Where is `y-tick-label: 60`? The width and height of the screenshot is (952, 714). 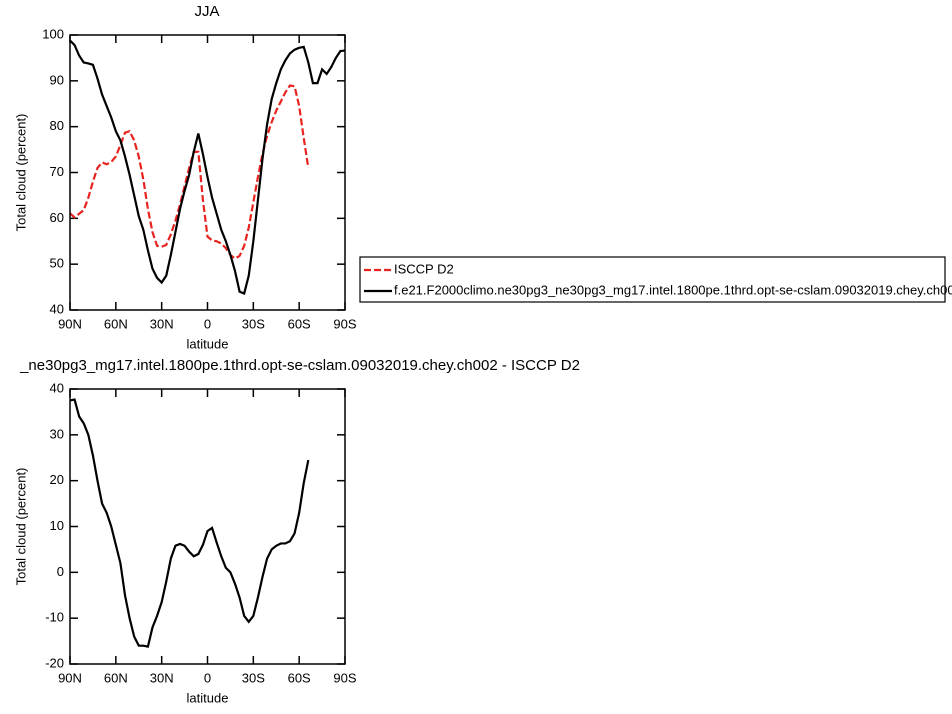
y-tick-label: 60 is located at coordinates (57, 217).